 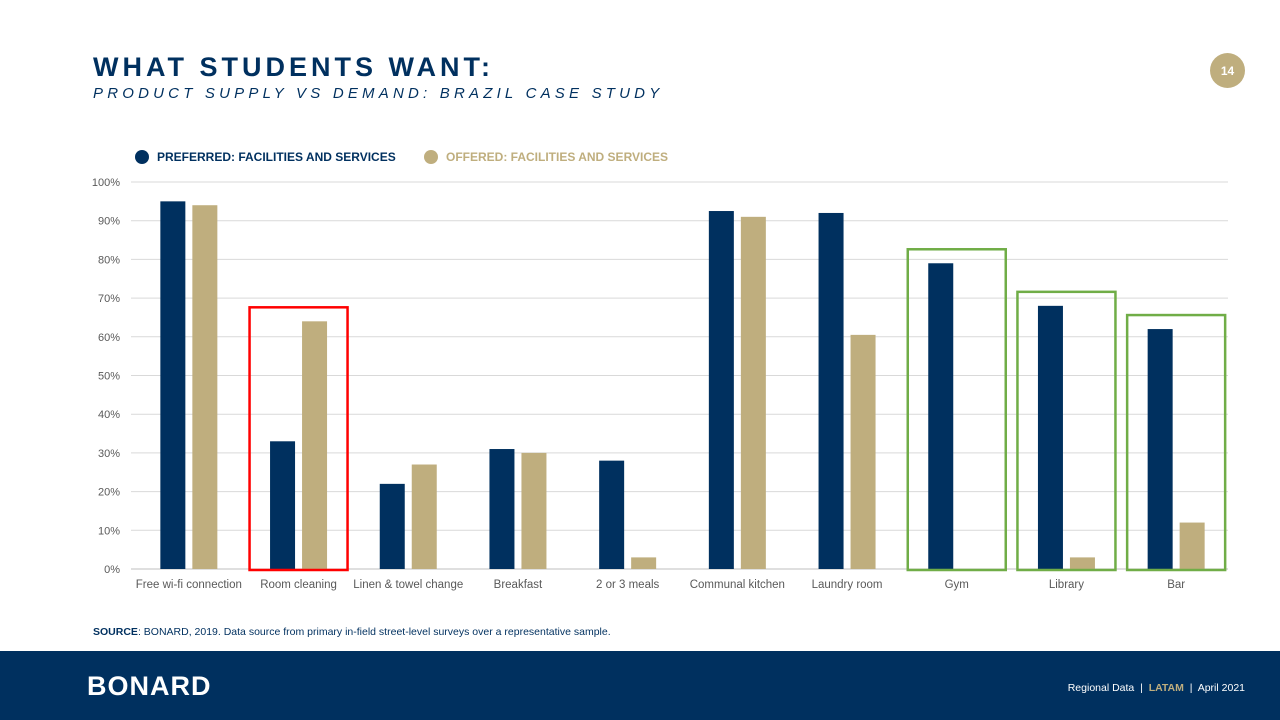 I want to click on x-tick-label: Linen & towel change, so click(x=408, y=585).